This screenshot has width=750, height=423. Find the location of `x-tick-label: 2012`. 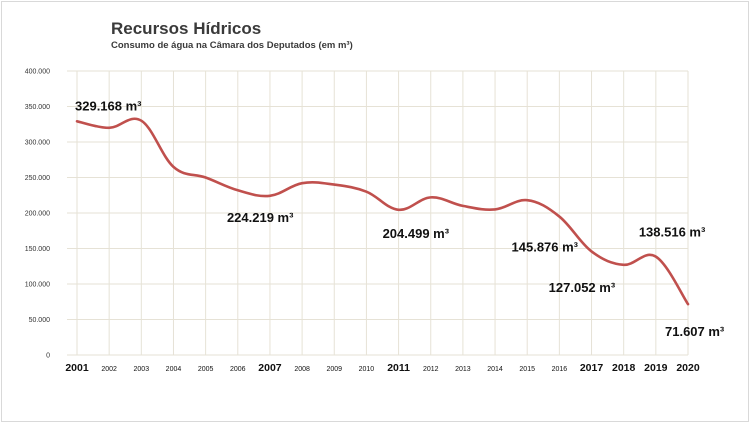

x-tick-label: 2012 is located at coordinates (431, 369).